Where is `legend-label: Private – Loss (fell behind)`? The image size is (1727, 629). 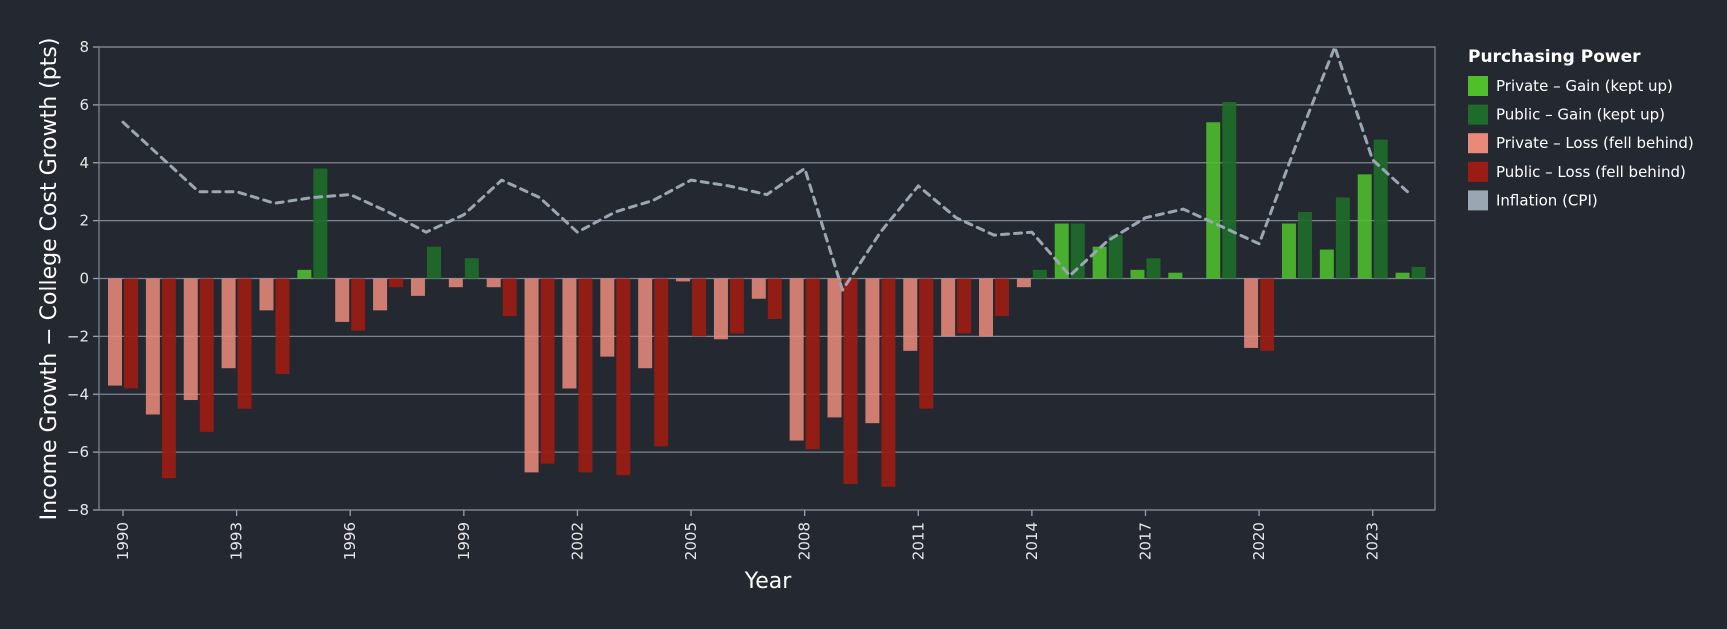 legend-label: Private – Loss (fell behind) is located at coordinates (1595, 143).